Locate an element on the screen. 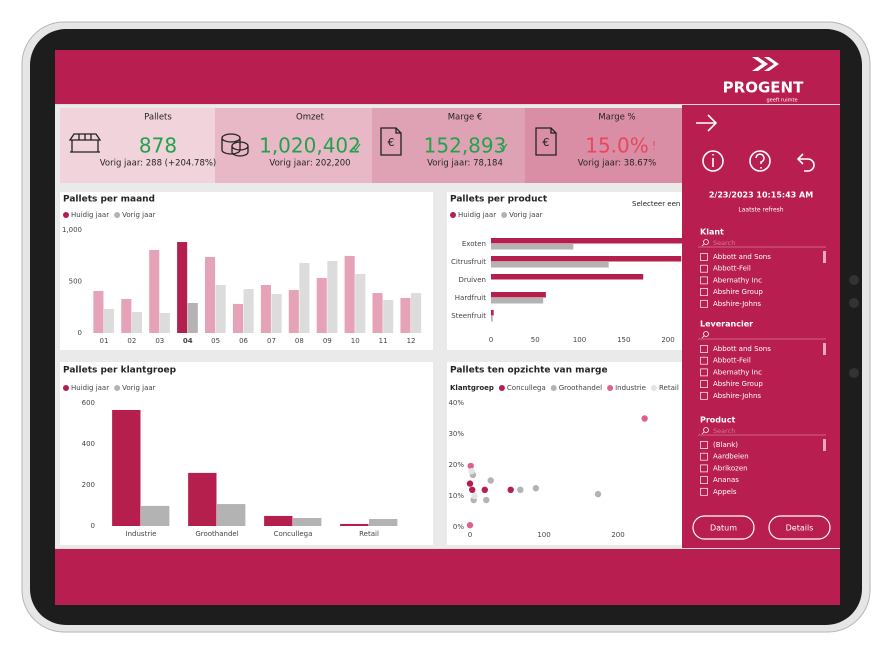 This screenshot has width=896, height=663. y-tick-label: 0 is located at coordinates (93, 526).